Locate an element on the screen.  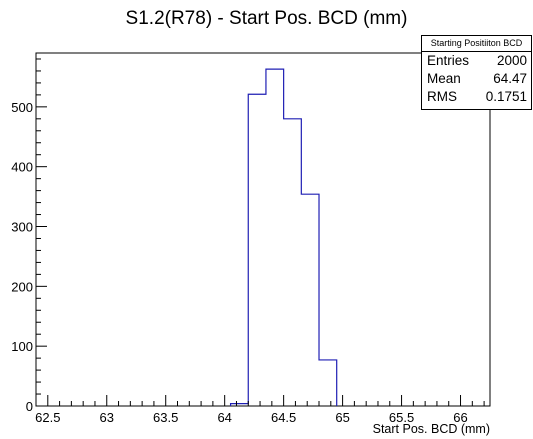
x-tick-label: 64.5 is located at coordinates (283, 417).